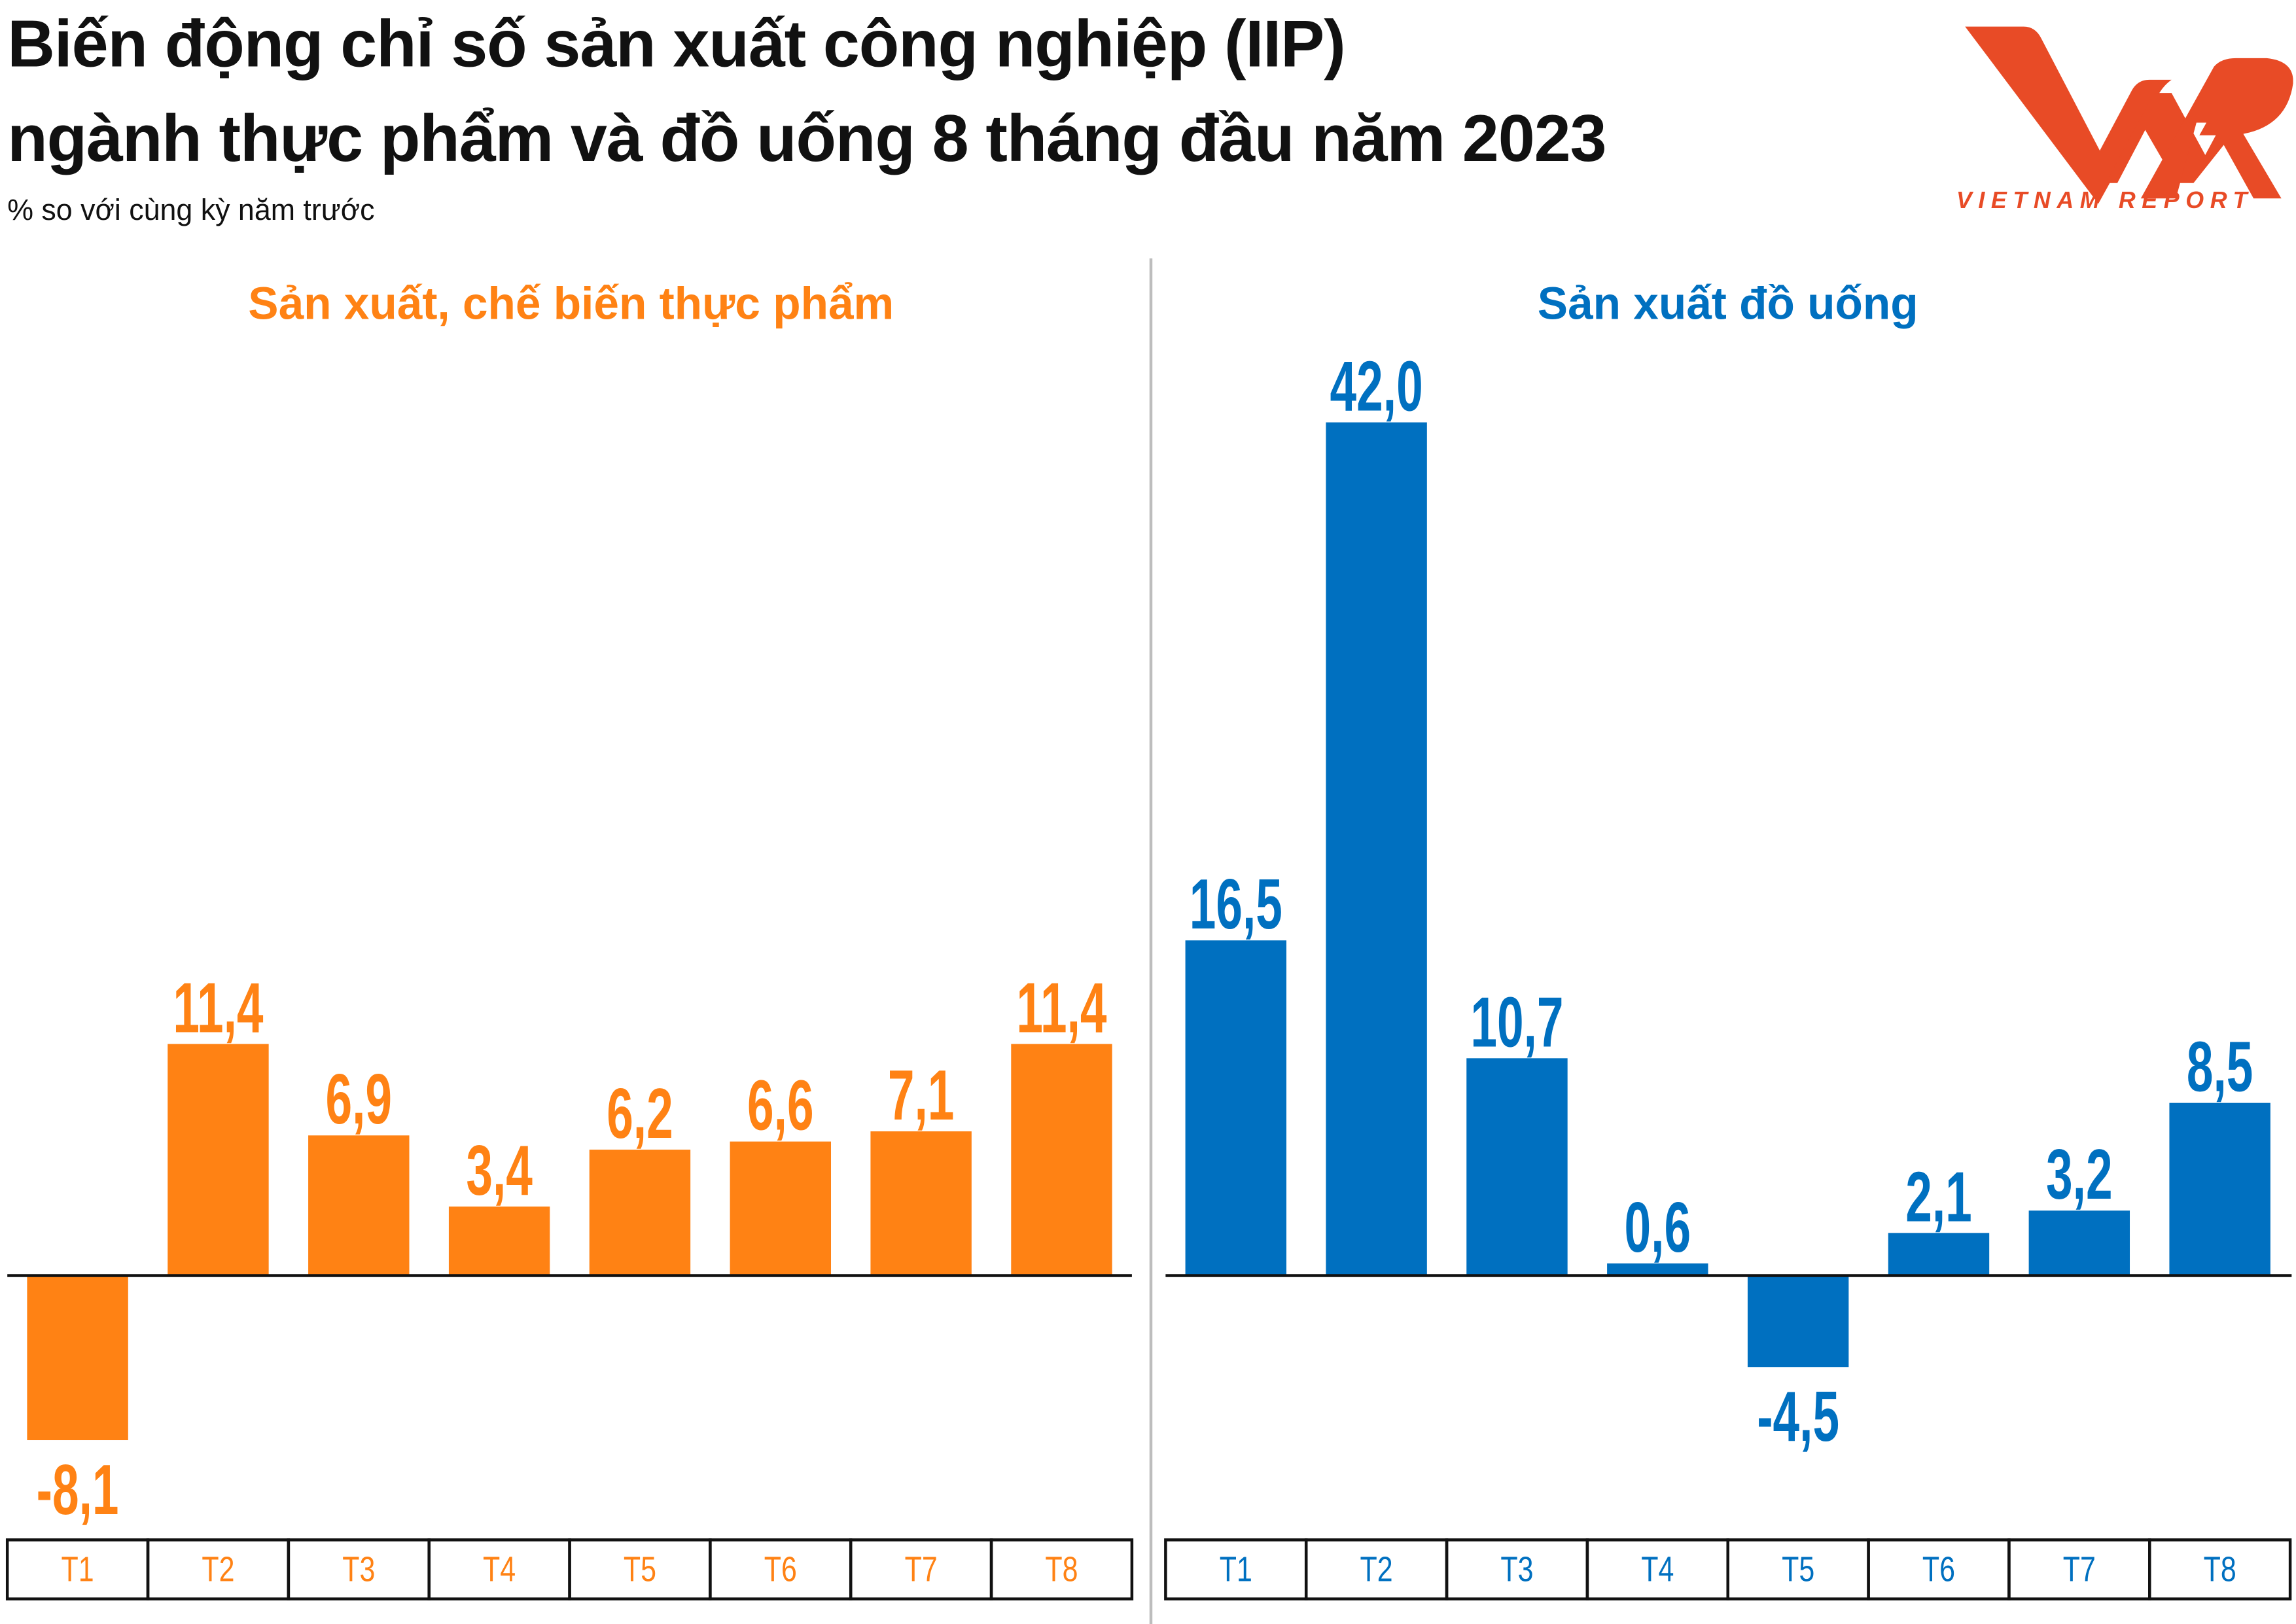 The width and height of the screenshot is (2296, 1624). Describe the element at coordinates (2079, 1174) in the screenshot. I see `value-label: 3,2` at that location.